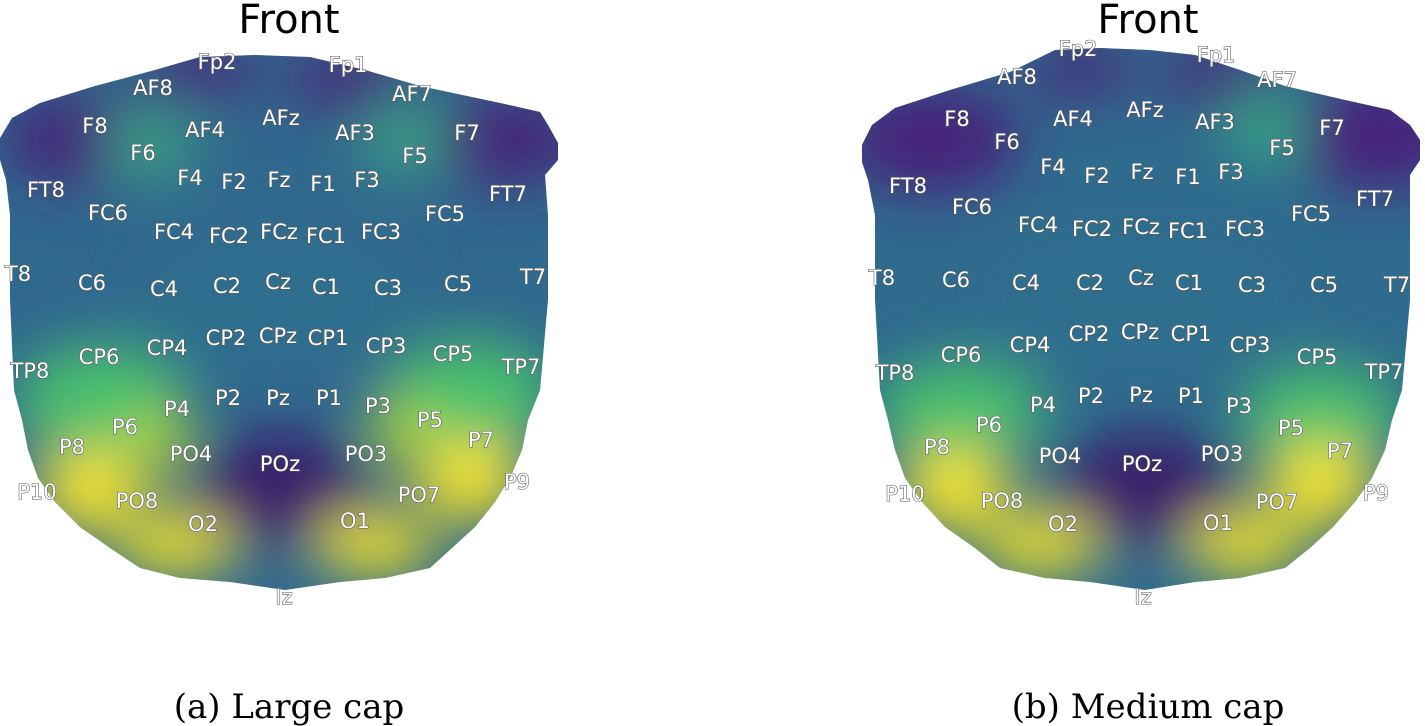 The height and width of the screenshot is (726, 1425). I want to click on electrode-label: FCz, so click(279, 232).